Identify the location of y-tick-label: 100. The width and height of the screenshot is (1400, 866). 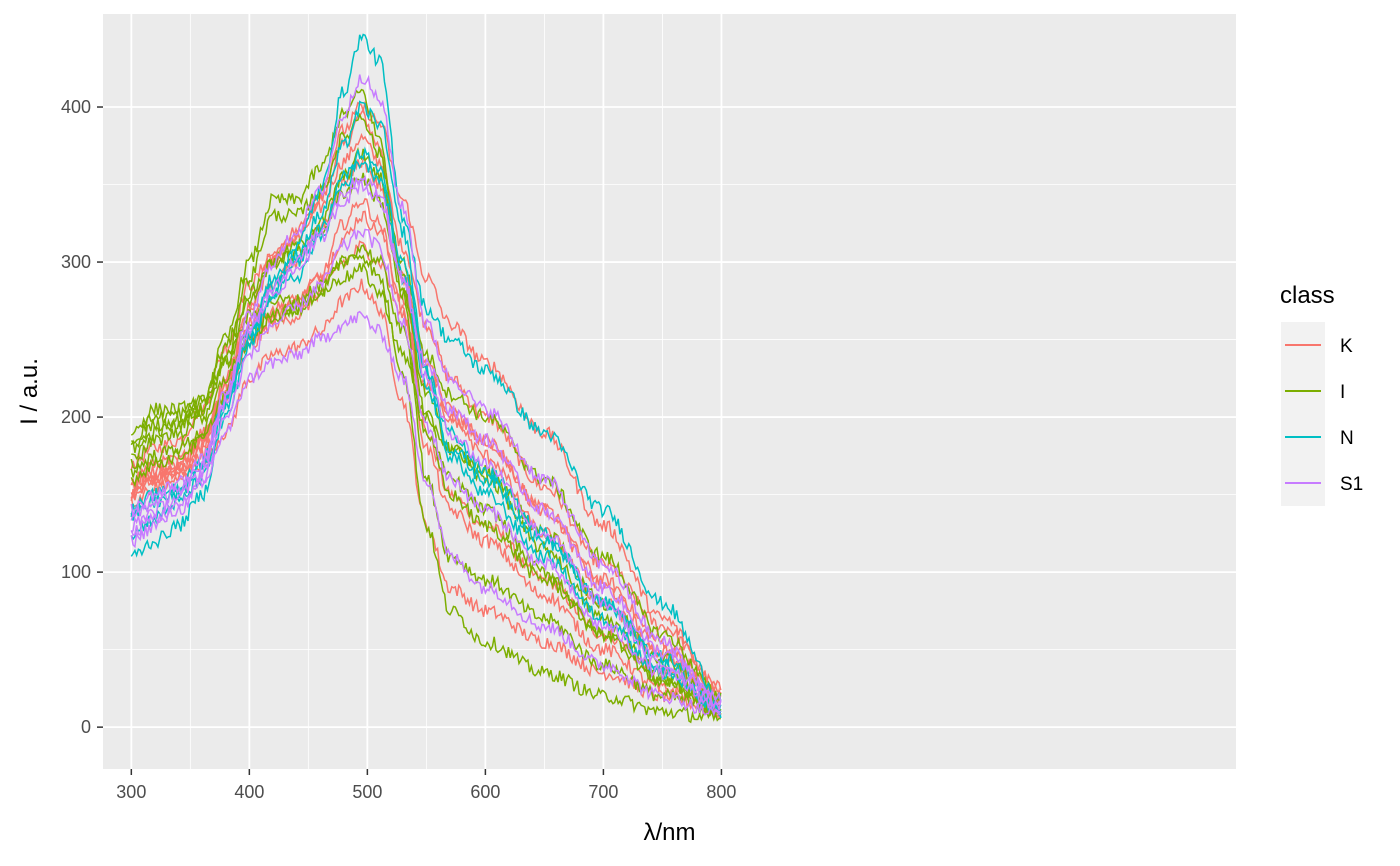
(76, 572).